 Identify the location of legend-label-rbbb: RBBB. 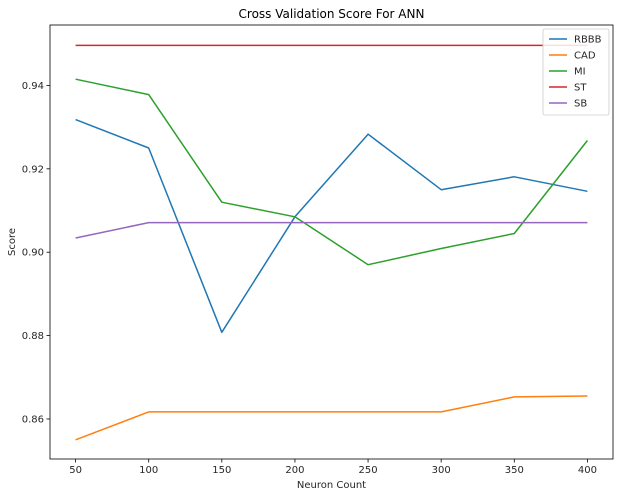
(588, 40).